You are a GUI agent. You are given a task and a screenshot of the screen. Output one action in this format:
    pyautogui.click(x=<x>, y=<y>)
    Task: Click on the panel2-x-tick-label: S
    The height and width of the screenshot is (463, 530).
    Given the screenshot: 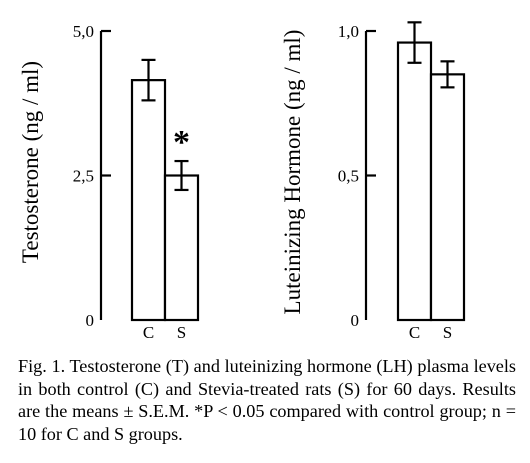 What is the action you would take?
    pyautogui.click(x=447, y=331)
    